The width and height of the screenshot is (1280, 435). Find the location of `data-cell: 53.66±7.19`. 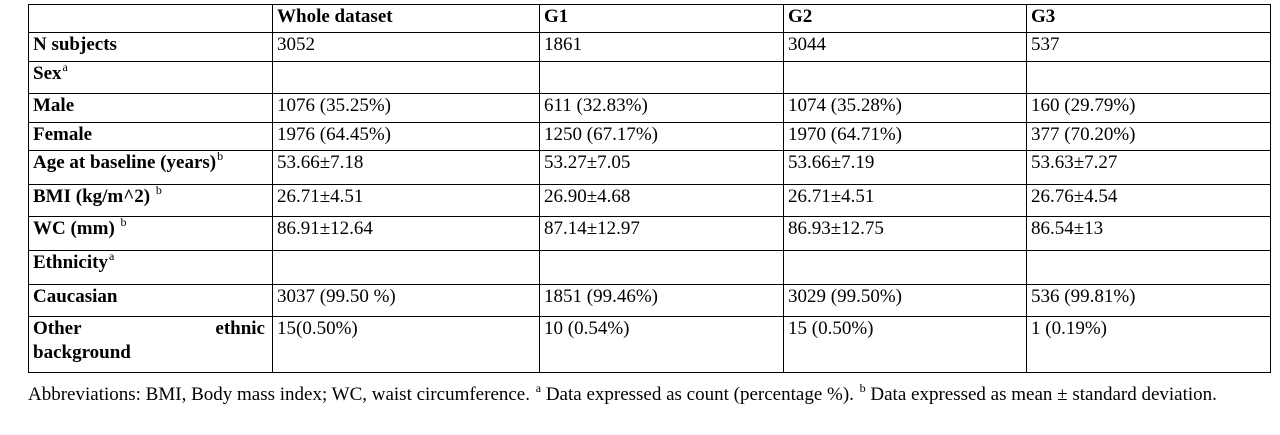

data-cell: 53.66±7.19 is located at coordinates (905, 167).